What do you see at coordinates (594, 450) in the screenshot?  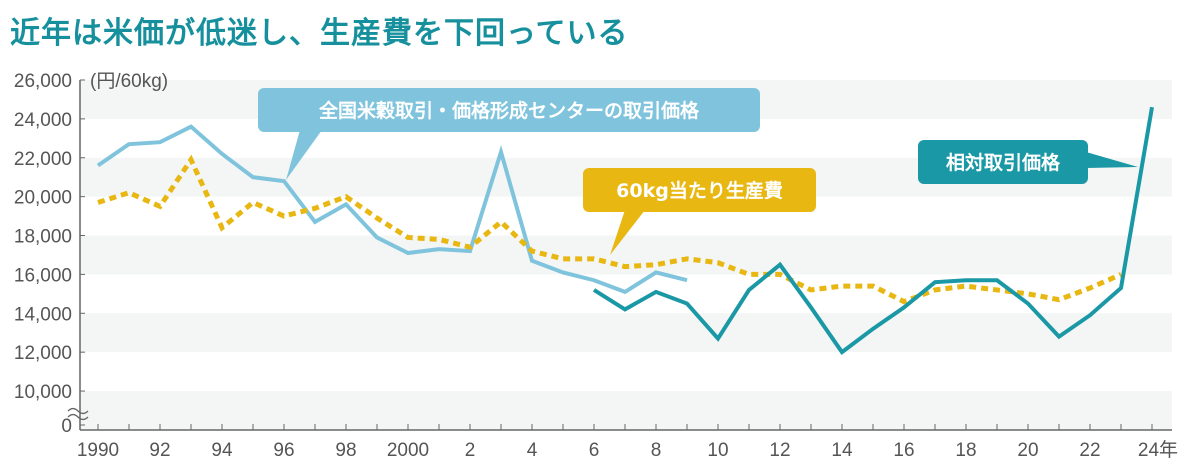 I see `x-tick-label: 6` at bounding box center [594, 450].